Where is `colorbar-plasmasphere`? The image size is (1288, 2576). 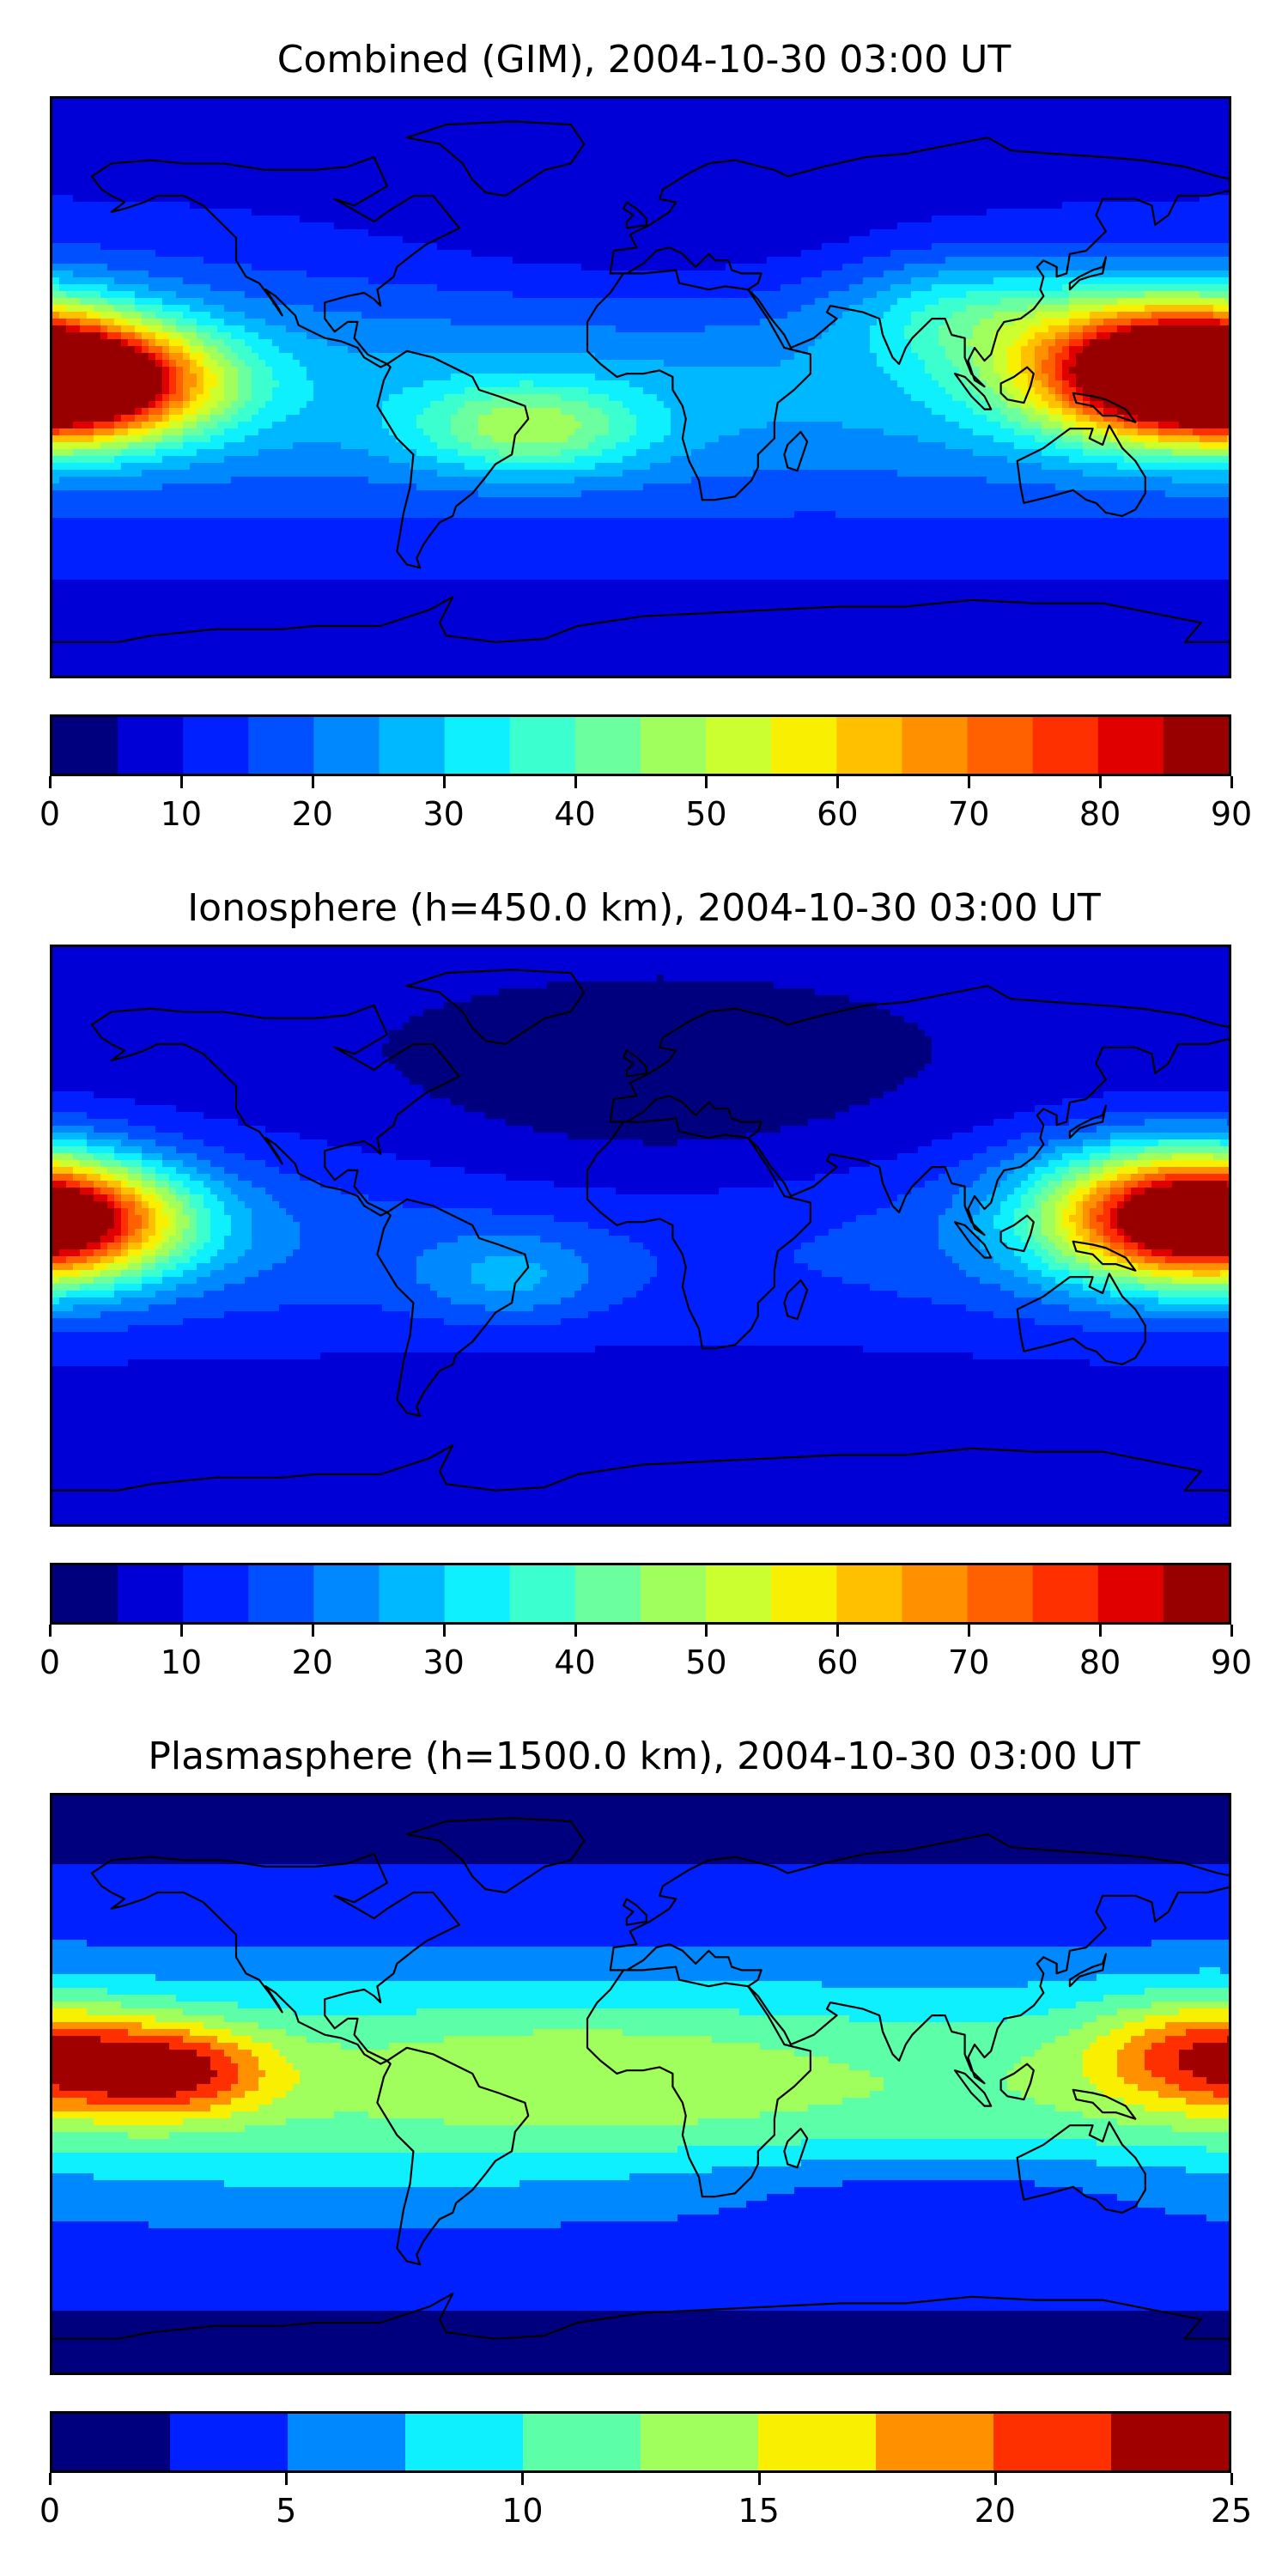
colorbar-plasmasphere is located at coordinates (640, 2442).